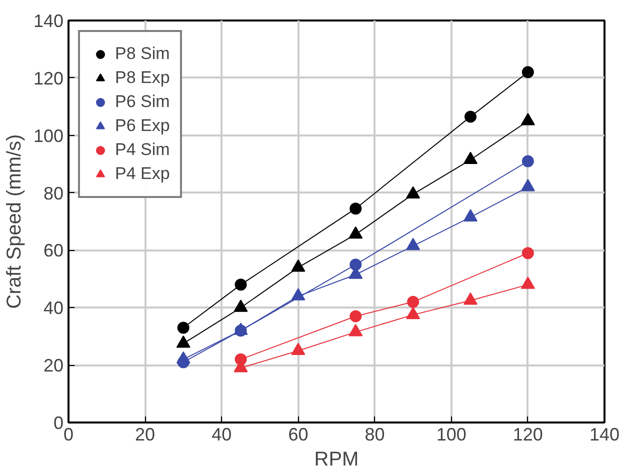 This screenshot has width=626, height=473. What do you see at coordinates (142, 54) in the screenshot?
I see `legend-label: P8 Sim` at bounding box center [142, 54].